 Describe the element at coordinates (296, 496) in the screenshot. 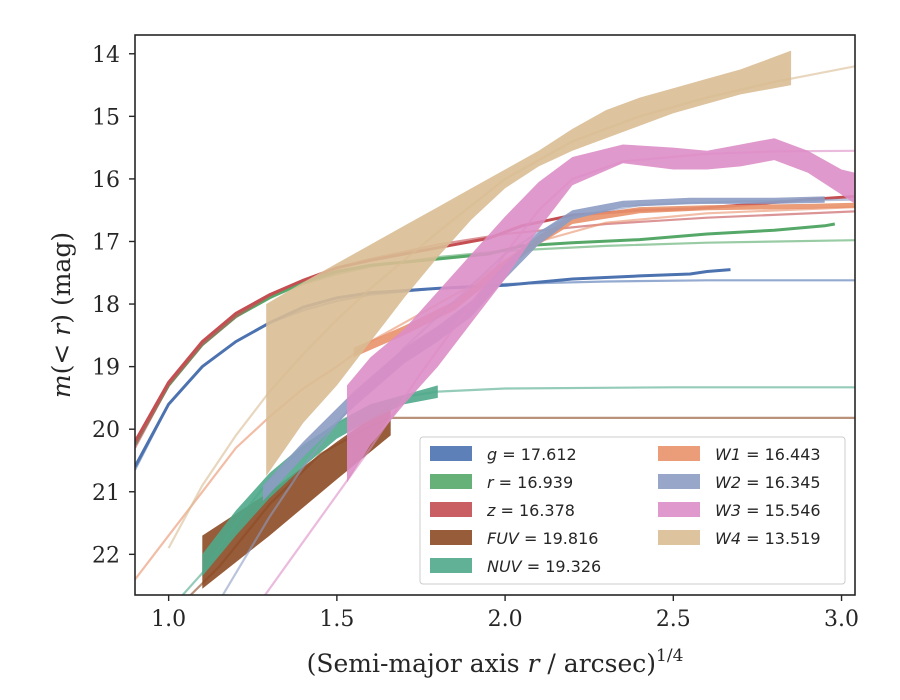

I see `band-fuv` at that location.